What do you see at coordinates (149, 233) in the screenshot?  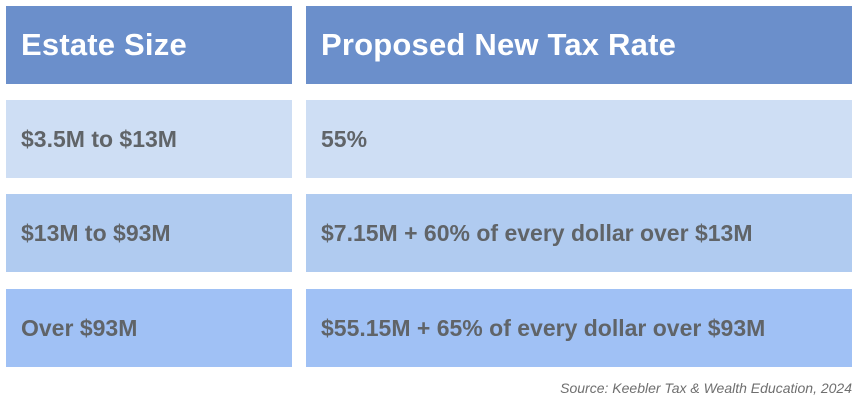 I see `row-2-estate-size: $13M to $93M` at bounding box center [149, 233].